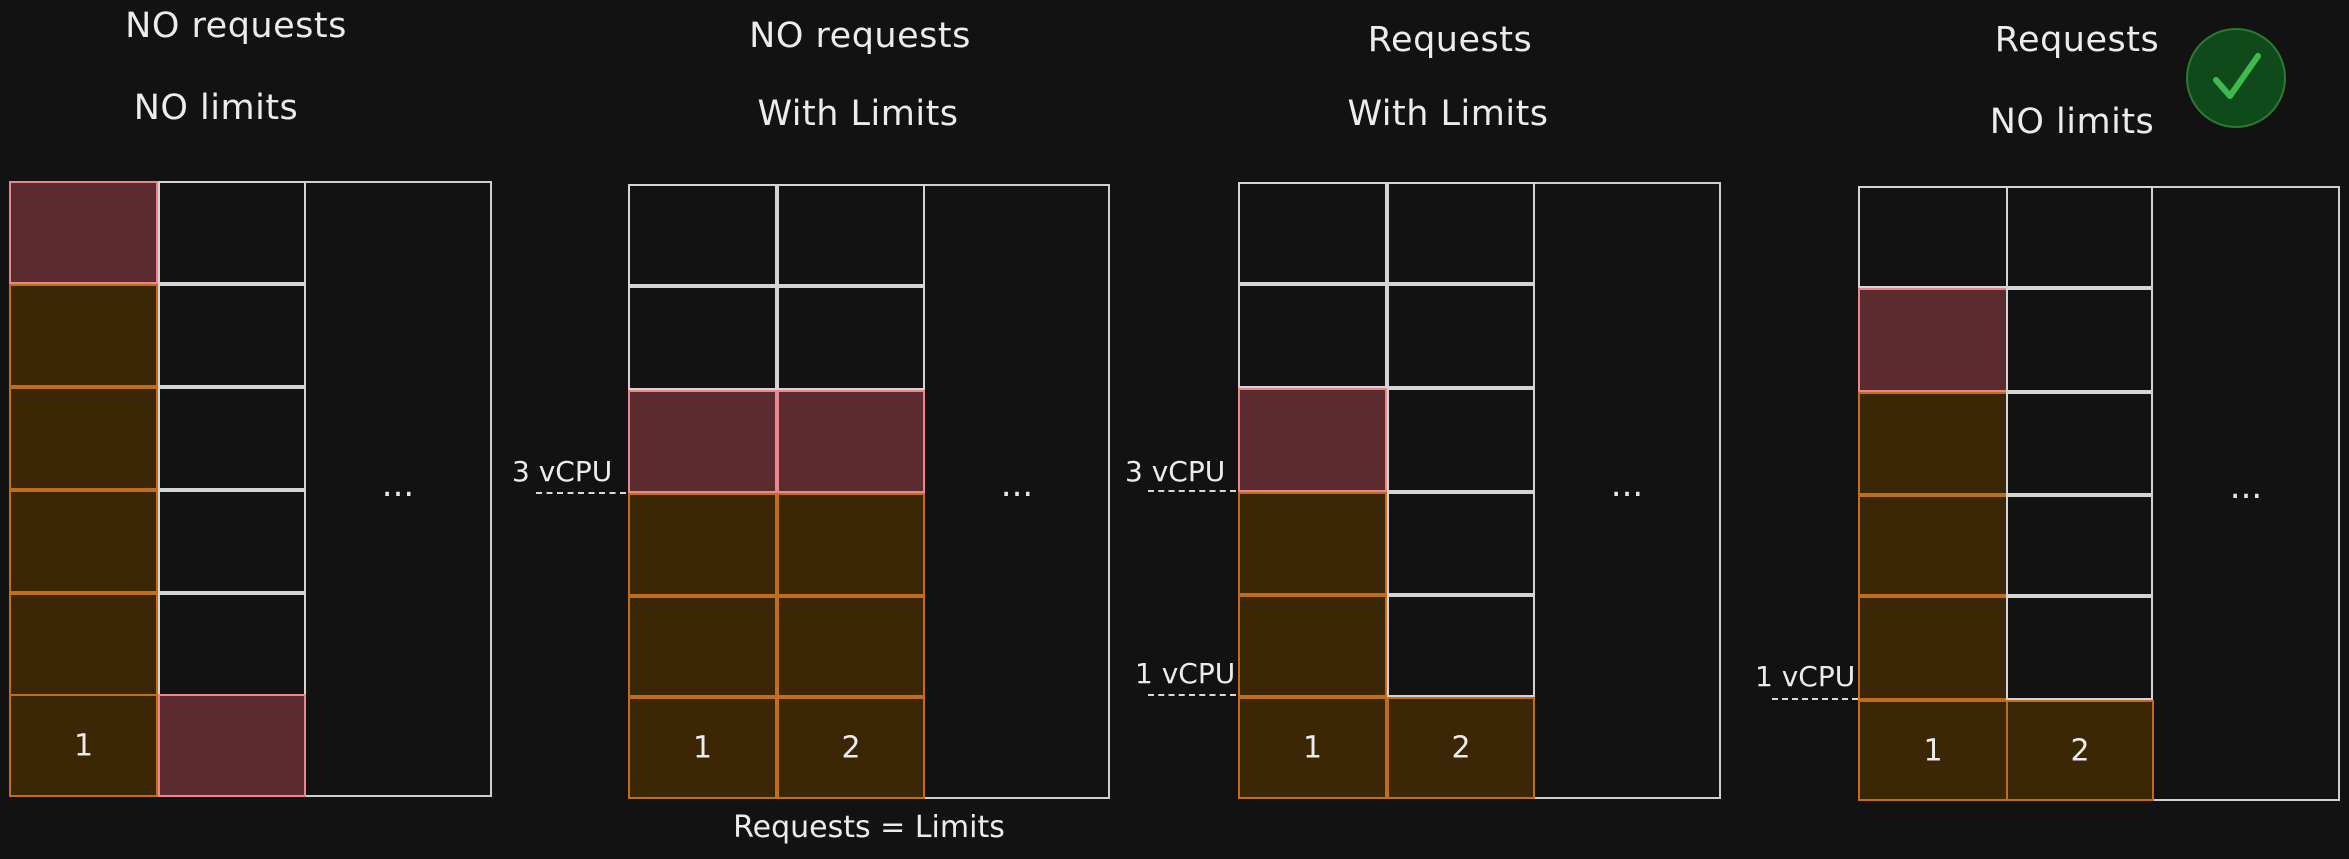  I want to click on checkmark-icon, so click(2236, 78).